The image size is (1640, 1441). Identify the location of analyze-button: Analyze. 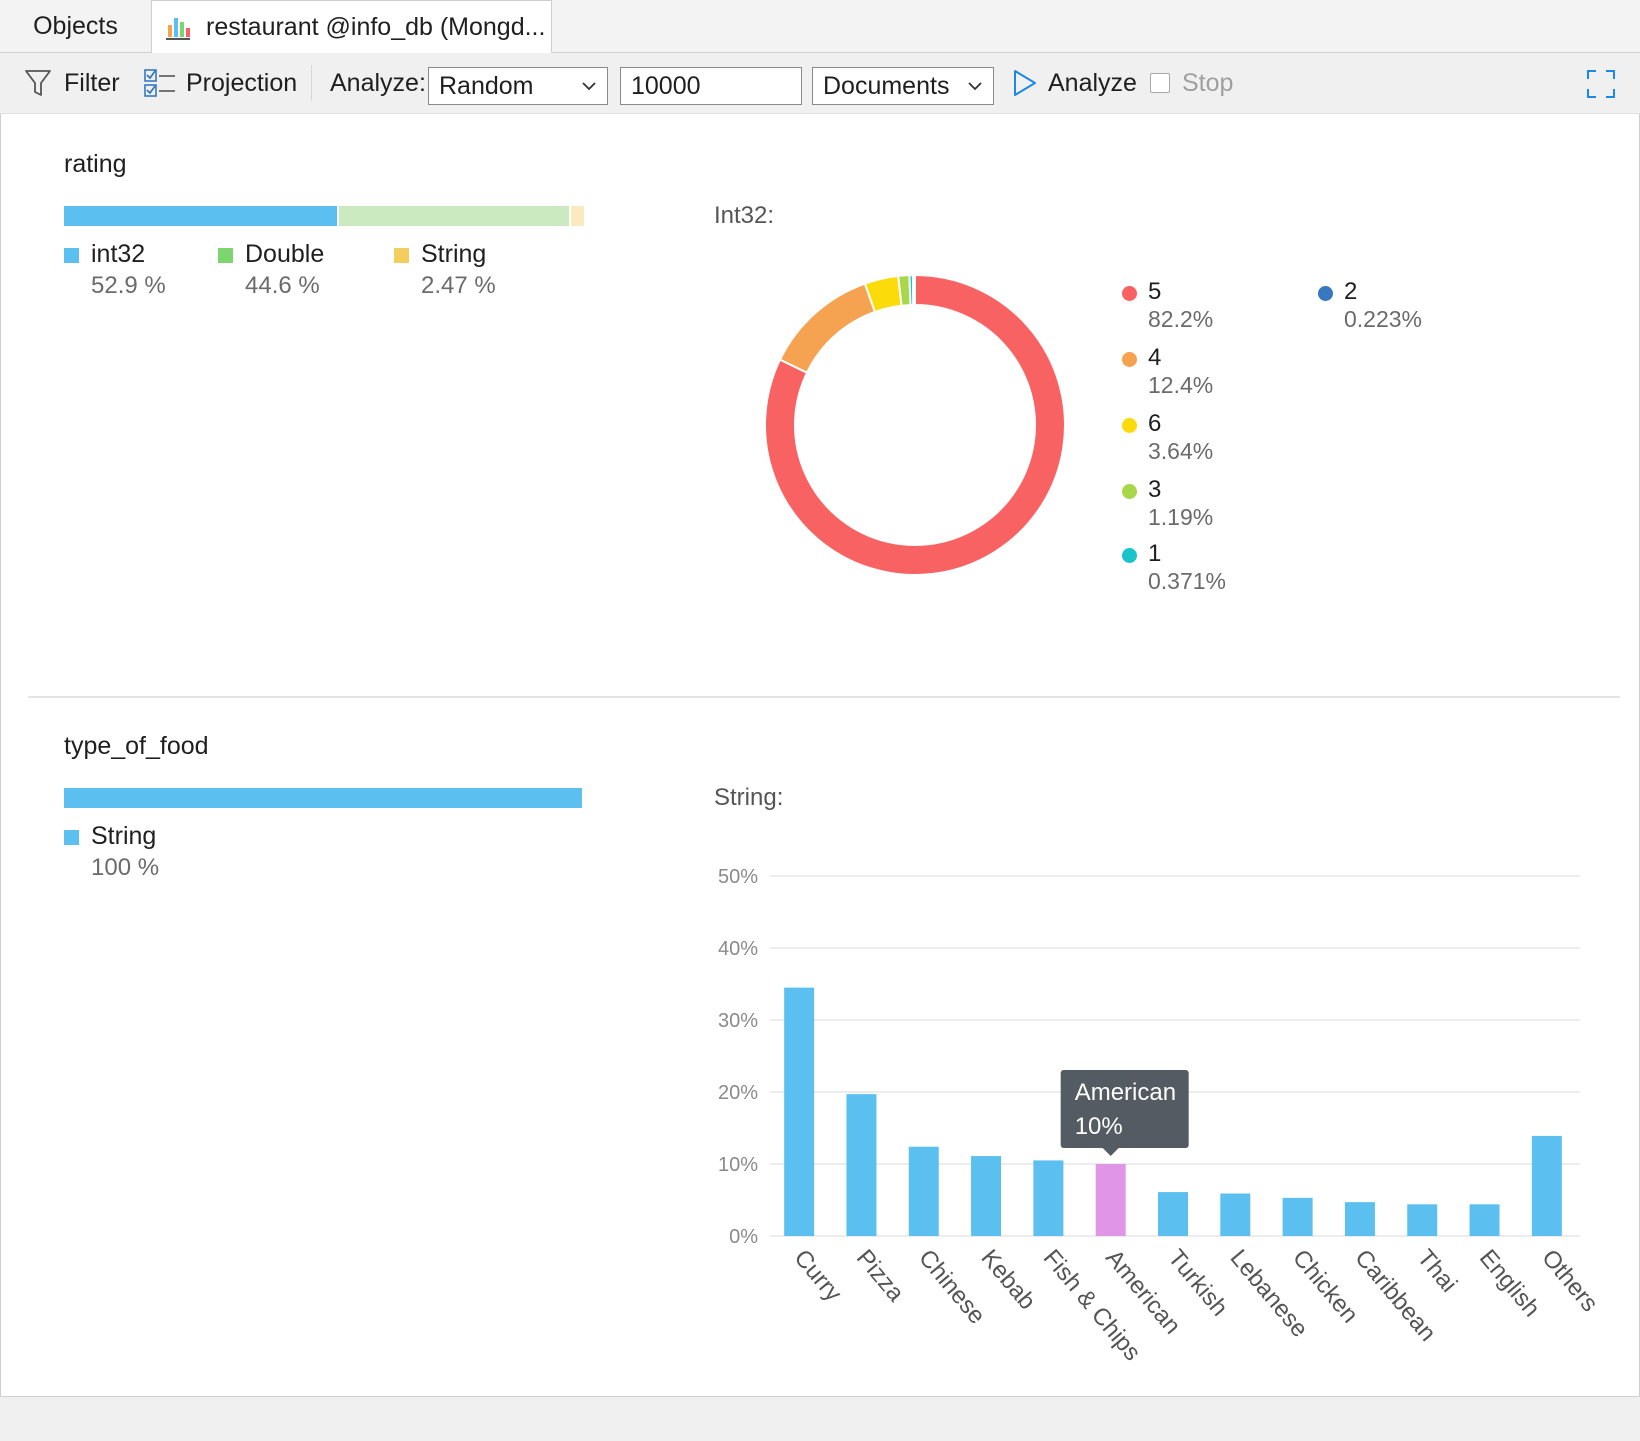
(1074, 83).